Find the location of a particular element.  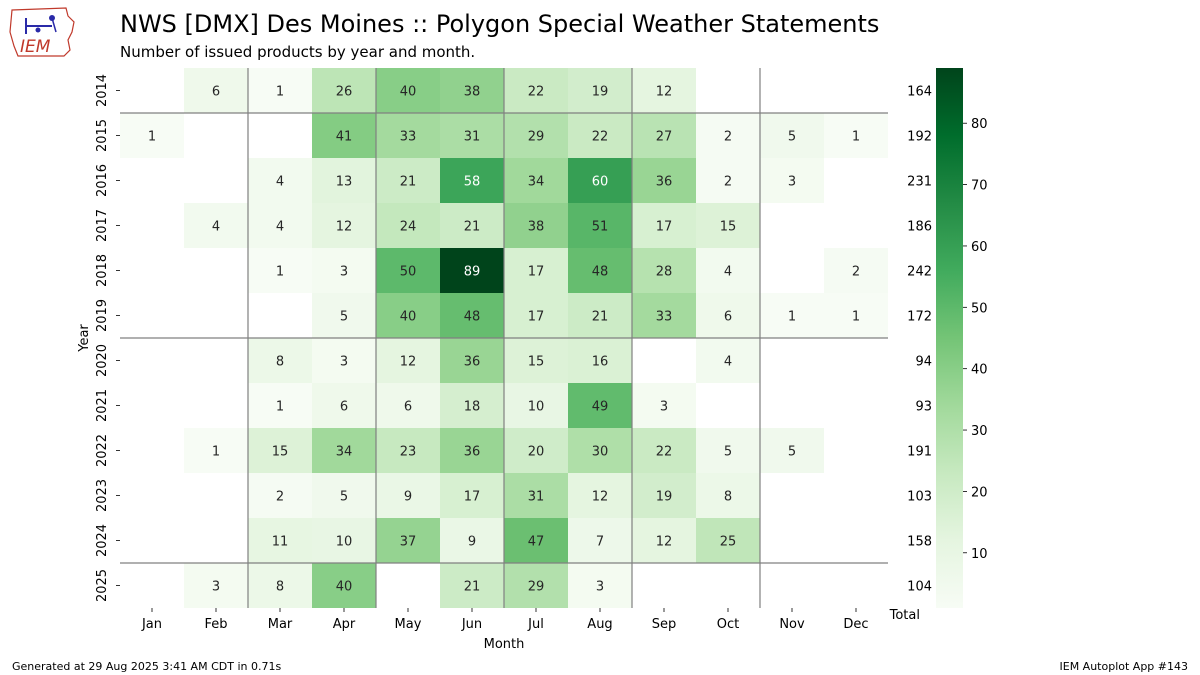

cell-label: 38 is located at coordinates (472, 92).